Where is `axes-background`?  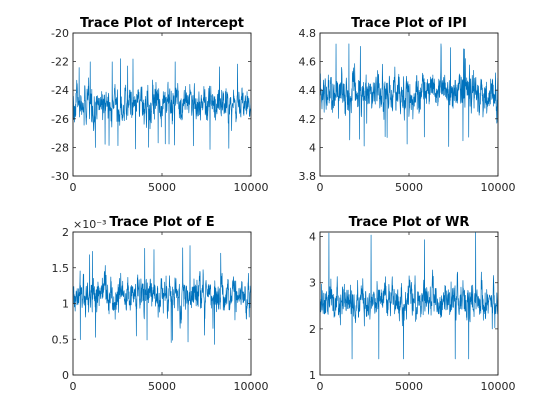 axes-background is located at coordinates (162, 303).